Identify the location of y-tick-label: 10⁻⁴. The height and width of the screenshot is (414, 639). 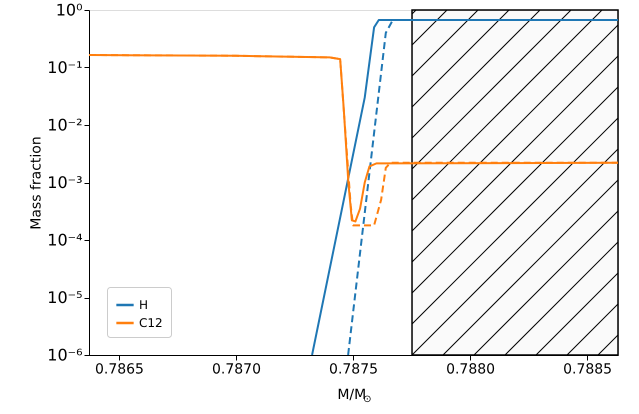
(64, 240).